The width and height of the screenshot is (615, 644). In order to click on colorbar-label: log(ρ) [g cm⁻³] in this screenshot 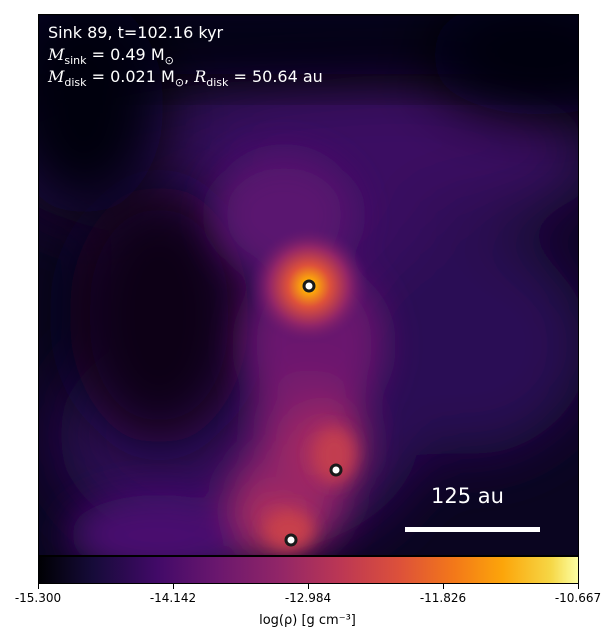, I will do `click(307, 620)`.